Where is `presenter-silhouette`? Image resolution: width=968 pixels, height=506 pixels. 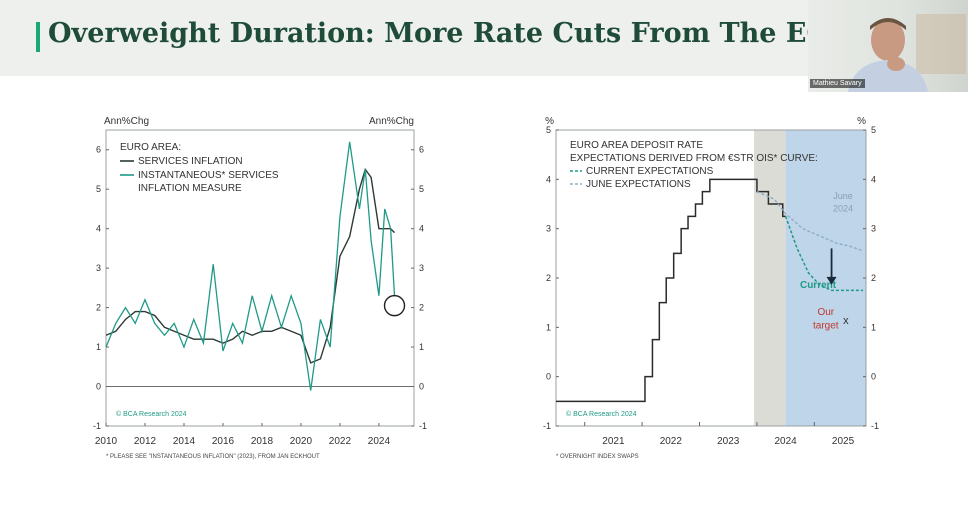
presenter-silhouette is located at coordinates (907, 53).